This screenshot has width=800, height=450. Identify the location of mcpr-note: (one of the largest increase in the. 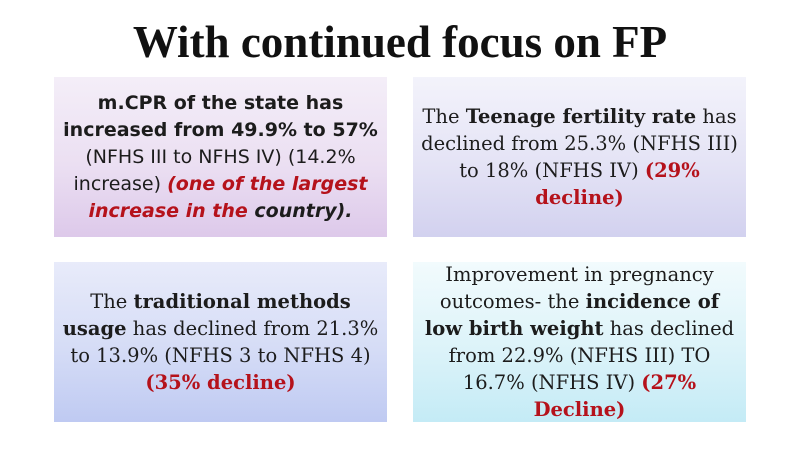
(228, 197).